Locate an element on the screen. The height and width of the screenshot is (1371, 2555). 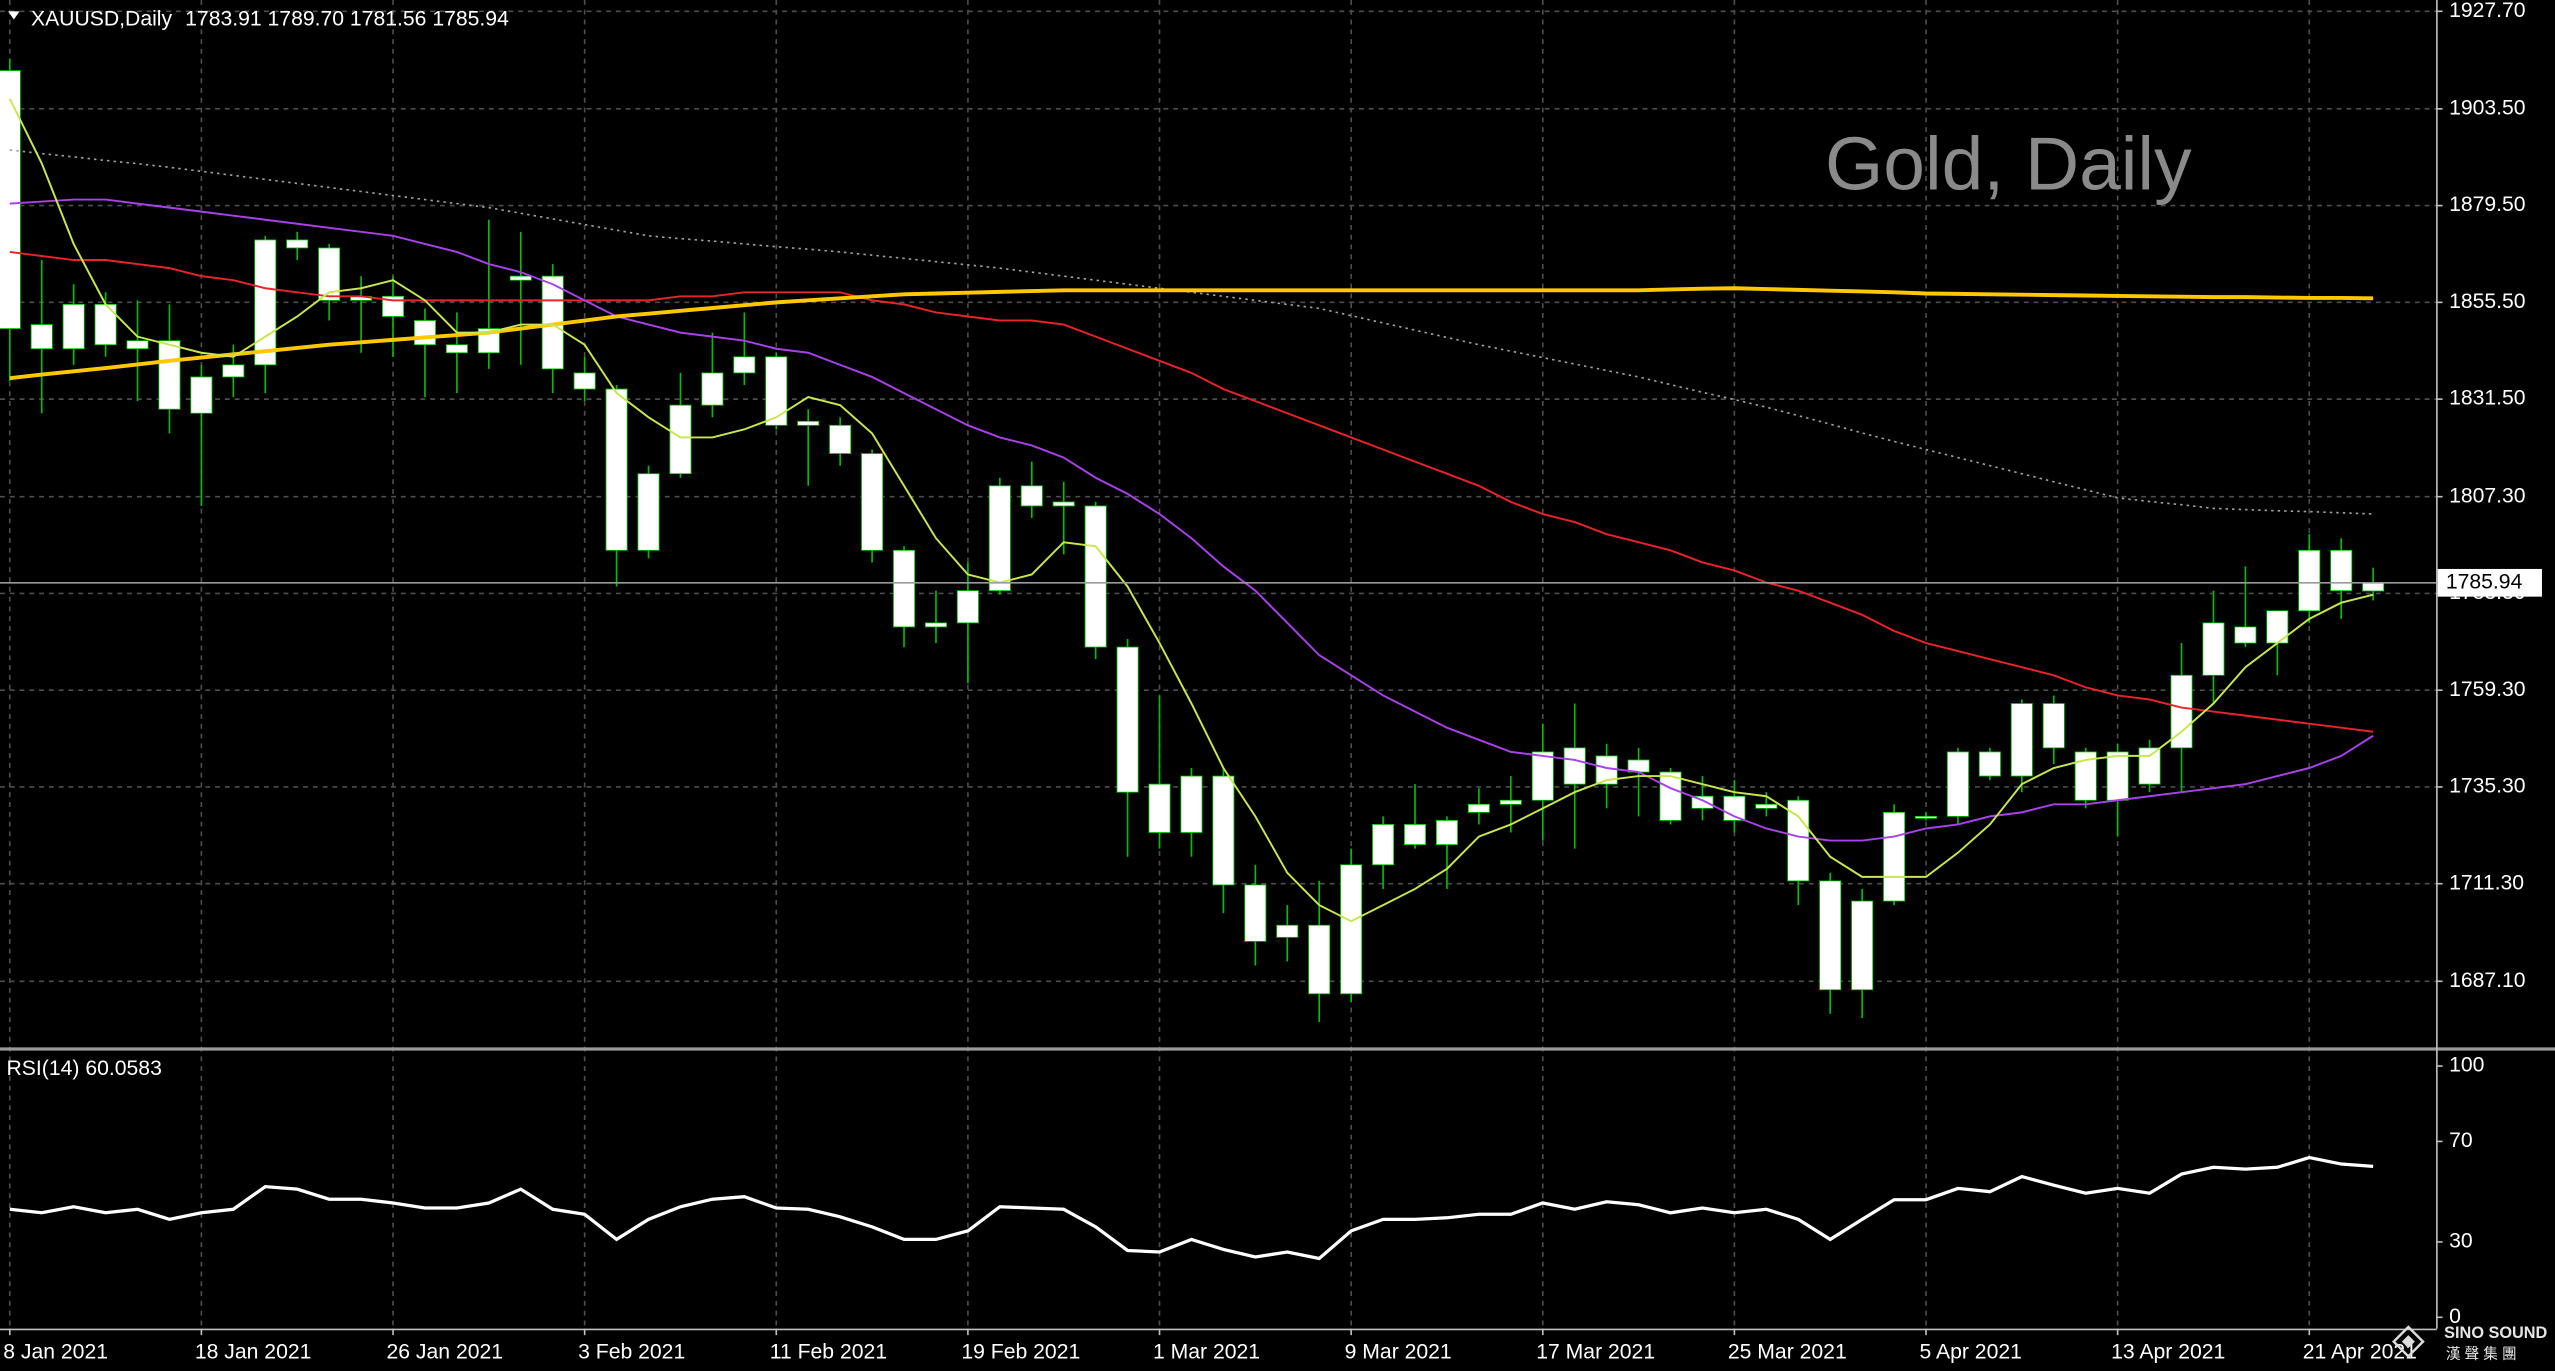
y-tick-label: 70 is located at coordinates (2461, 1140).